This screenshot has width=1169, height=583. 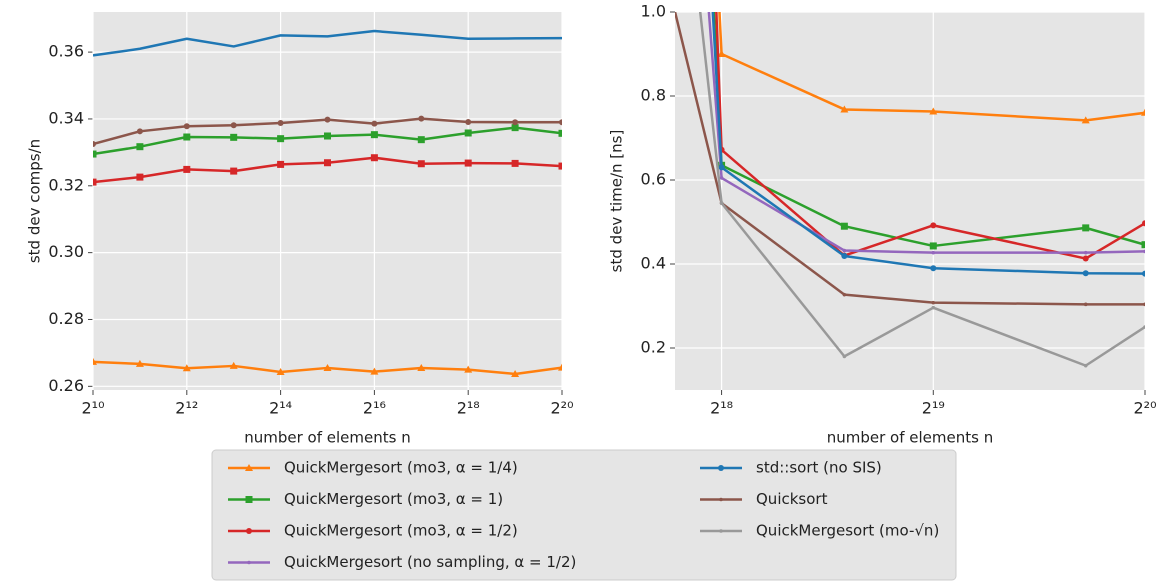 What do you see at coordinates (933, 408) in the screenshot?
I see `x-tick-label: 2¹⁹` at bounding box center [933, 408].